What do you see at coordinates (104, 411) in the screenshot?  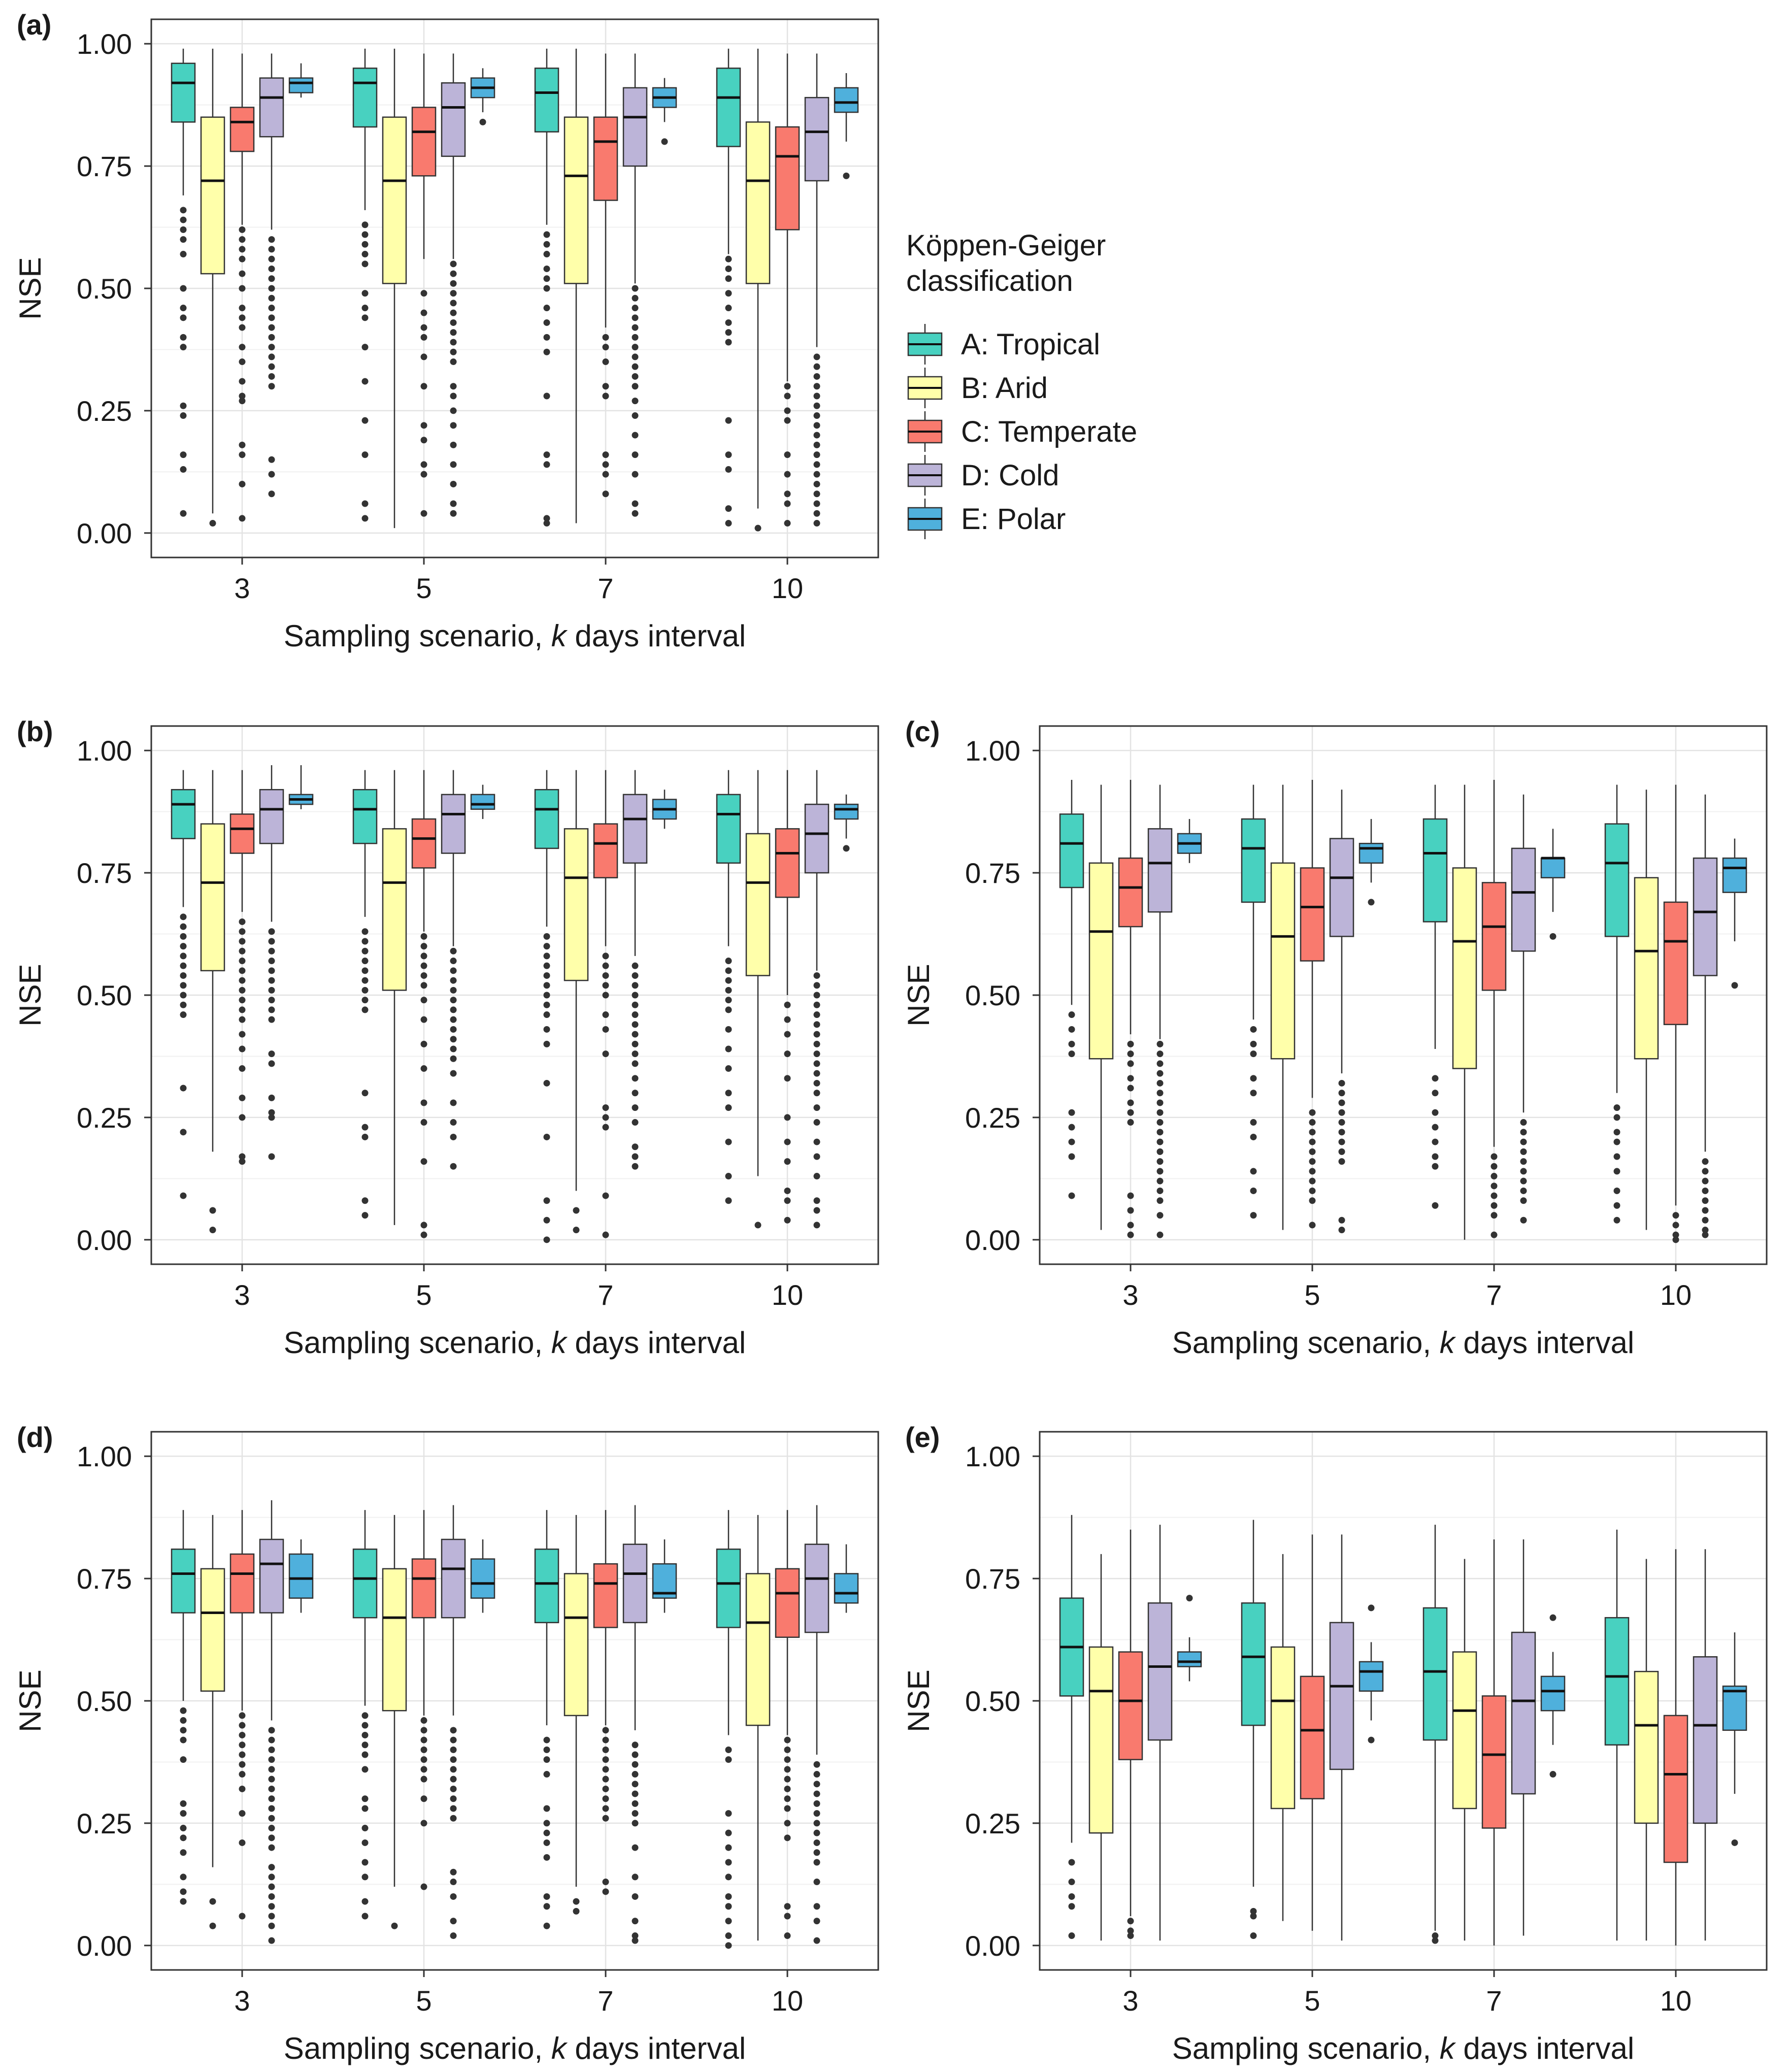 I see `y-tick-label: 0.25` at bounding box center [104, 411].